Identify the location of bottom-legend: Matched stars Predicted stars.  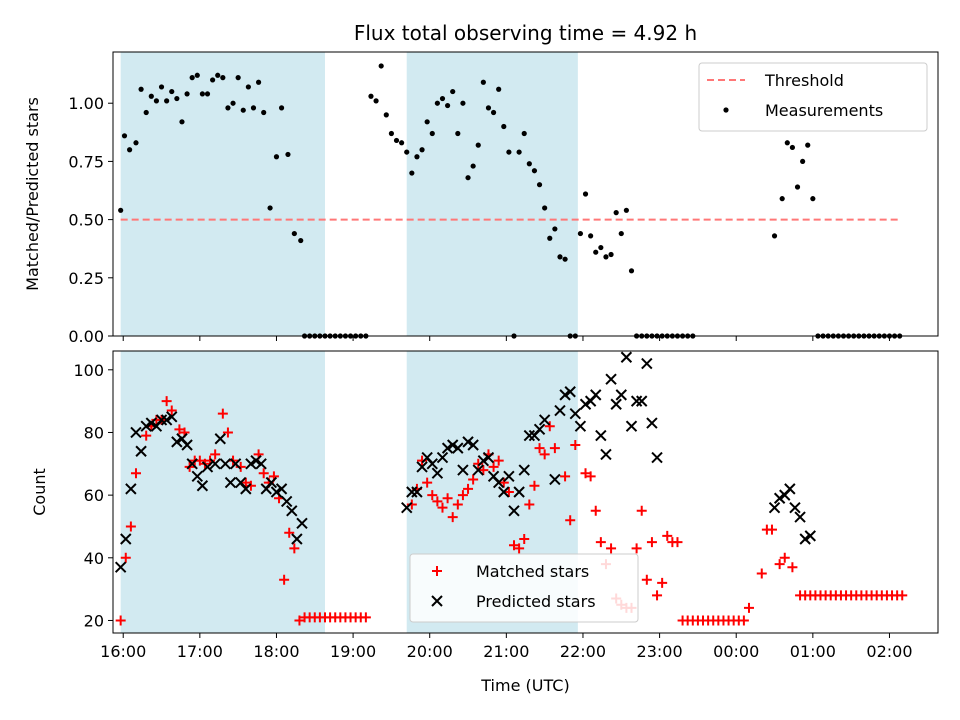
(524, 588).